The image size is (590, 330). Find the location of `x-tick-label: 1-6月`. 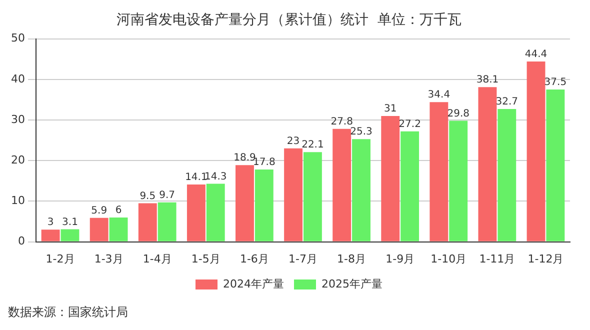

x-tick-label: 1-6月 is located at coordinates (254, 259).